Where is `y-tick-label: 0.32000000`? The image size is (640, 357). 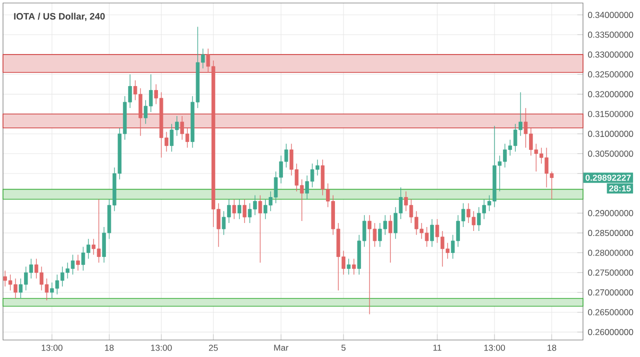
y-tick-label: 0.32000000 is located at coordinates (611, 94).